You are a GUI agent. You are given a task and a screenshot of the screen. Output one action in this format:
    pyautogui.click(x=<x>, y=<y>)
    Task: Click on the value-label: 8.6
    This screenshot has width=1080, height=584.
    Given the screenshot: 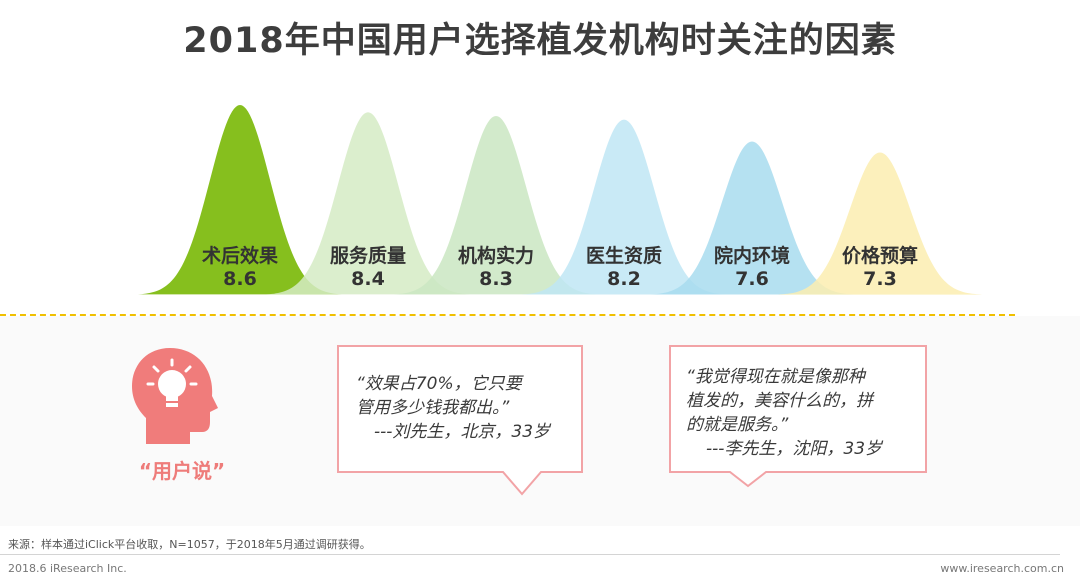 What is the action you would take?
    pyautogui.click(x=240, y=279)
    